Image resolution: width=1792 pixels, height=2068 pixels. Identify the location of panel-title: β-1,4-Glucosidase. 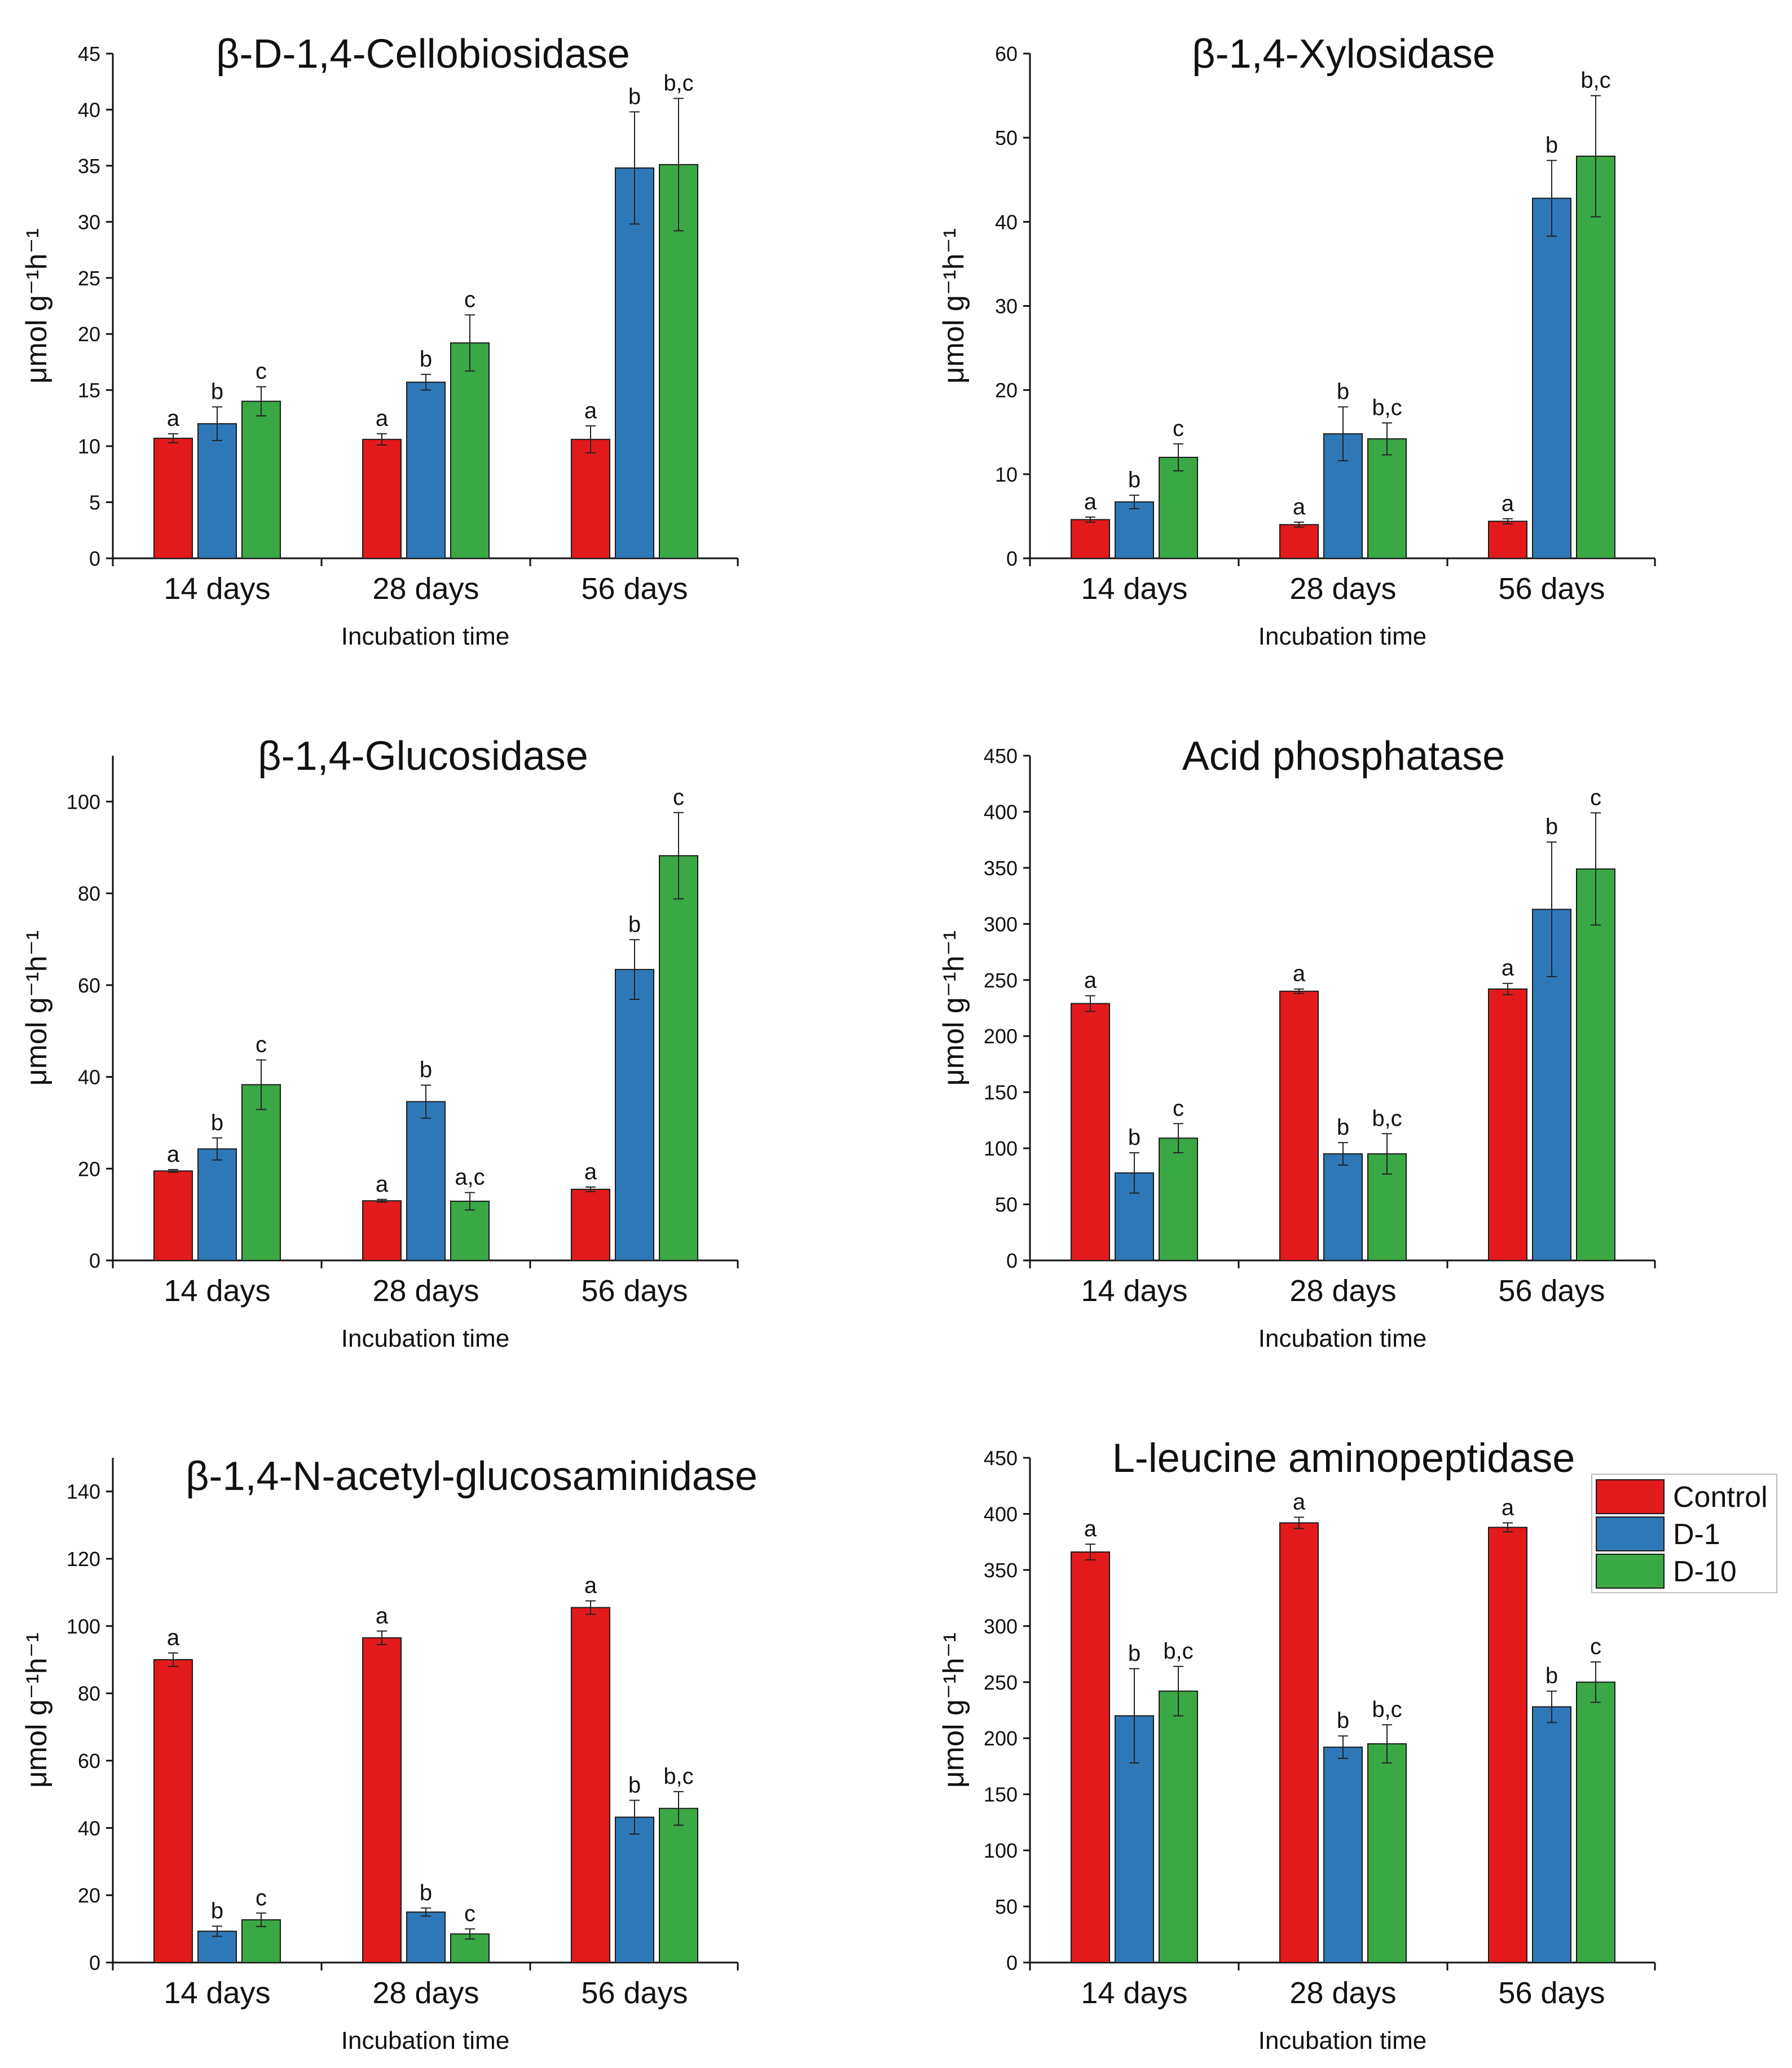
(423, 757).